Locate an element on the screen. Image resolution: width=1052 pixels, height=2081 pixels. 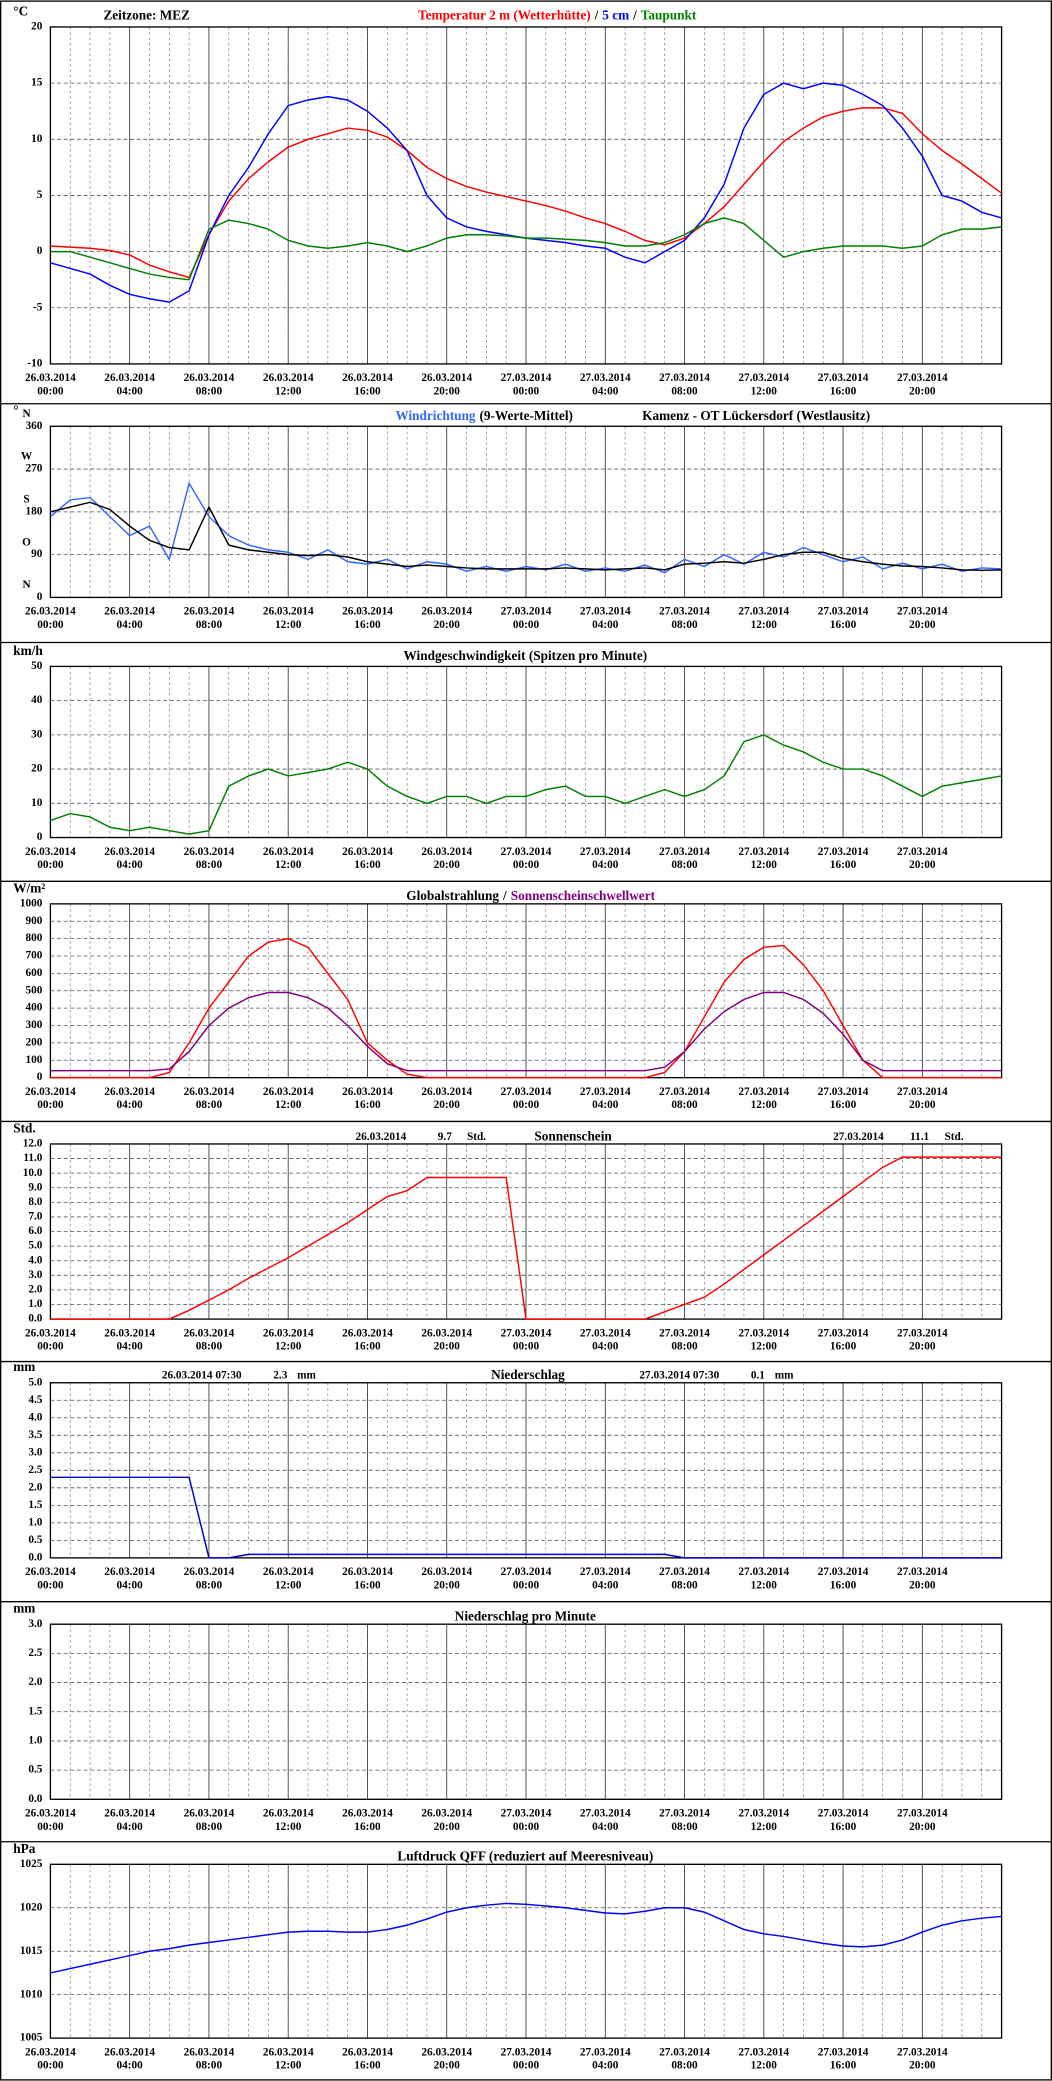
y-tick-label: 100 is located at coordinates (34, 1060).